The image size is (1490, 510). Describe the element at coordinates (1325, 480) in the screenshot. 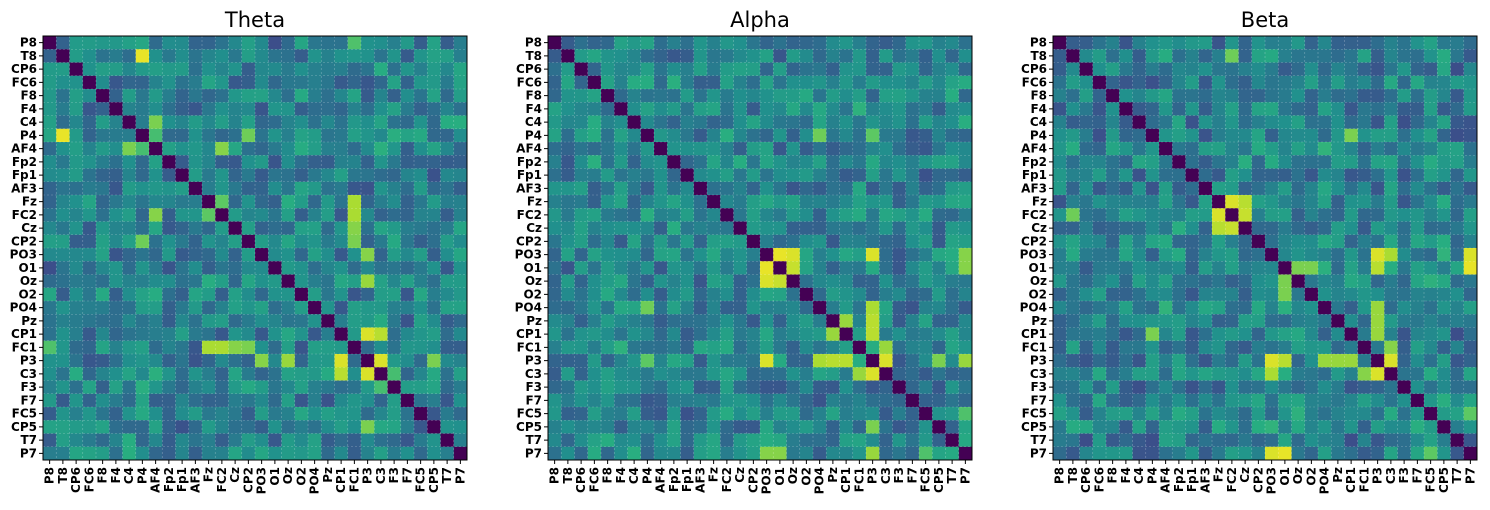

I see `x-tick-label: PO4` at that location.